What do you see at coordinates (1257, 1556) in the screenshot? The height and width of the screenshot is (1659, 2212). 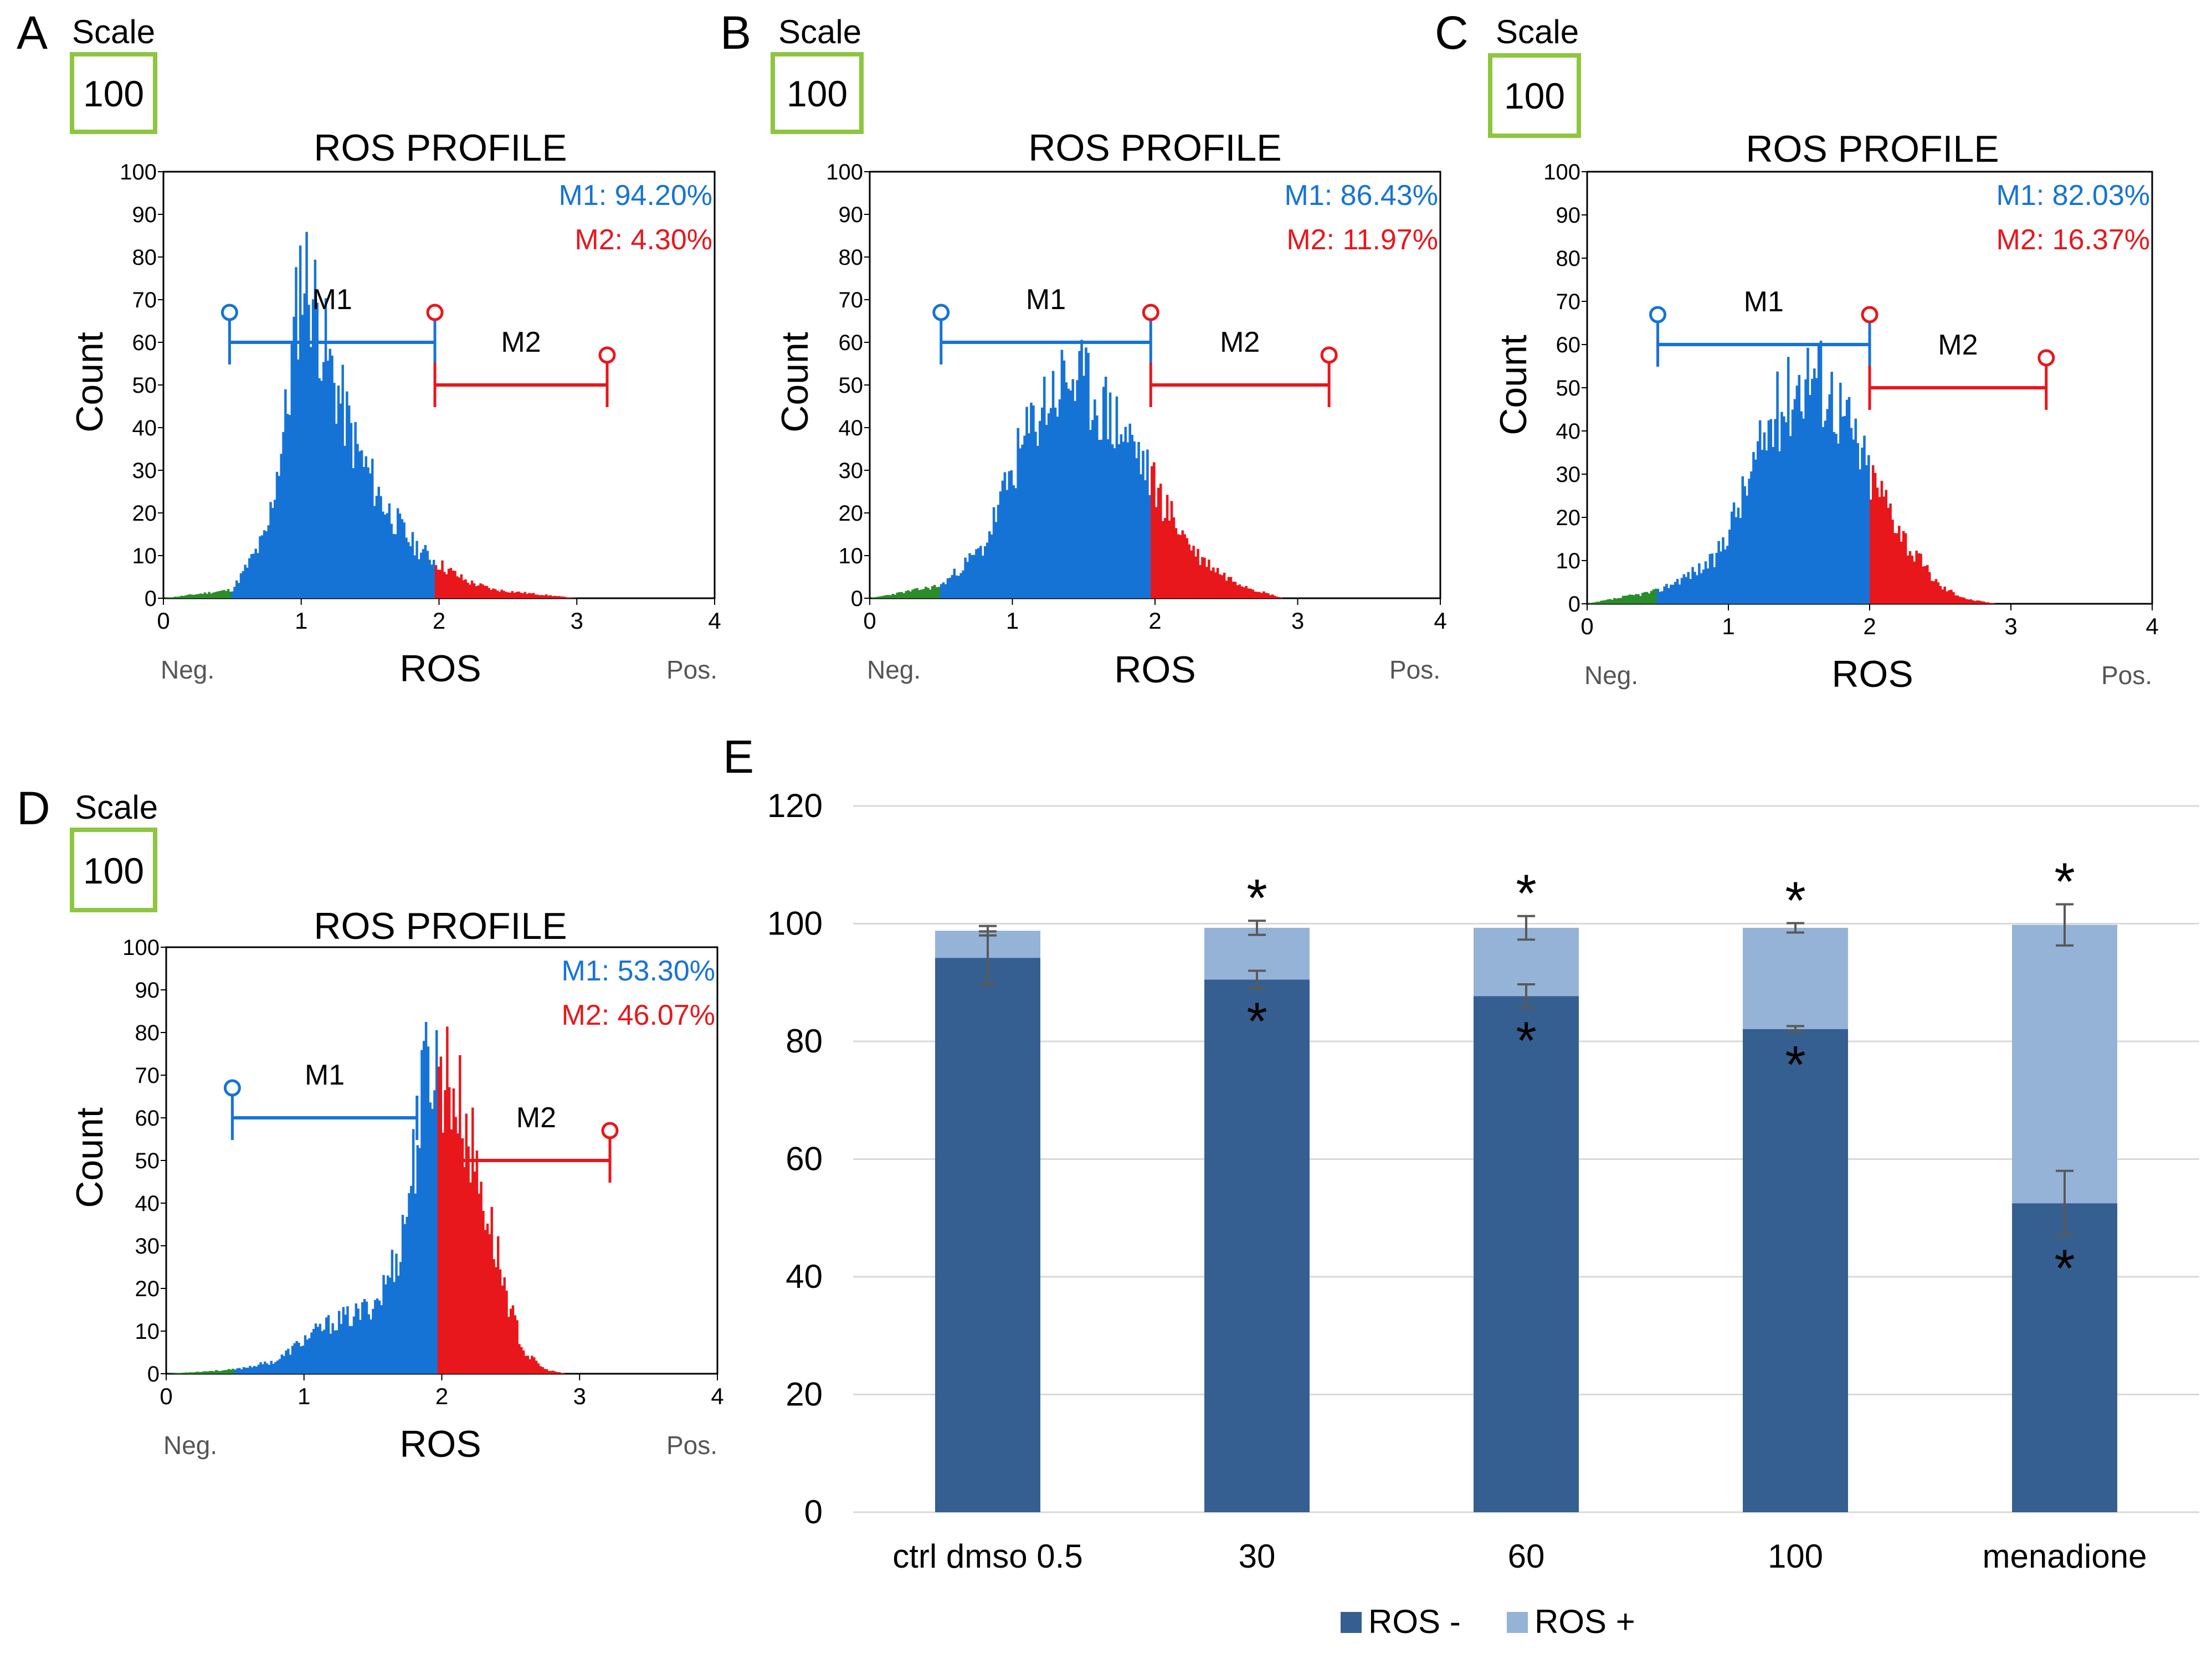 I see `category-label: 30` at bounding box center [1257, 1556].